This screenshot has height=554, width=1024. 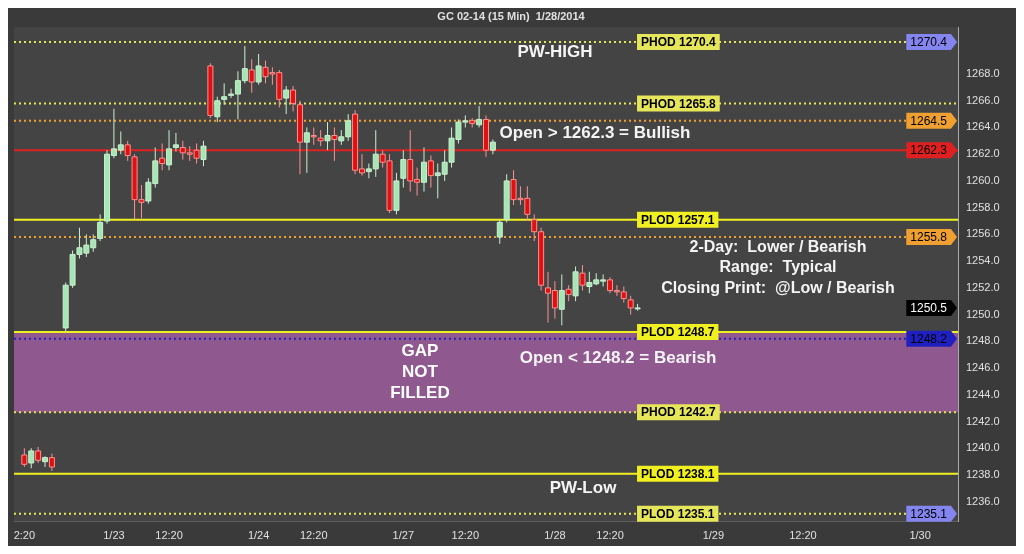 What do you see at coordinates (983, 500) in the screenshot?
I see `y-tick-label: 1236.0` at bounding box center [983, 500].